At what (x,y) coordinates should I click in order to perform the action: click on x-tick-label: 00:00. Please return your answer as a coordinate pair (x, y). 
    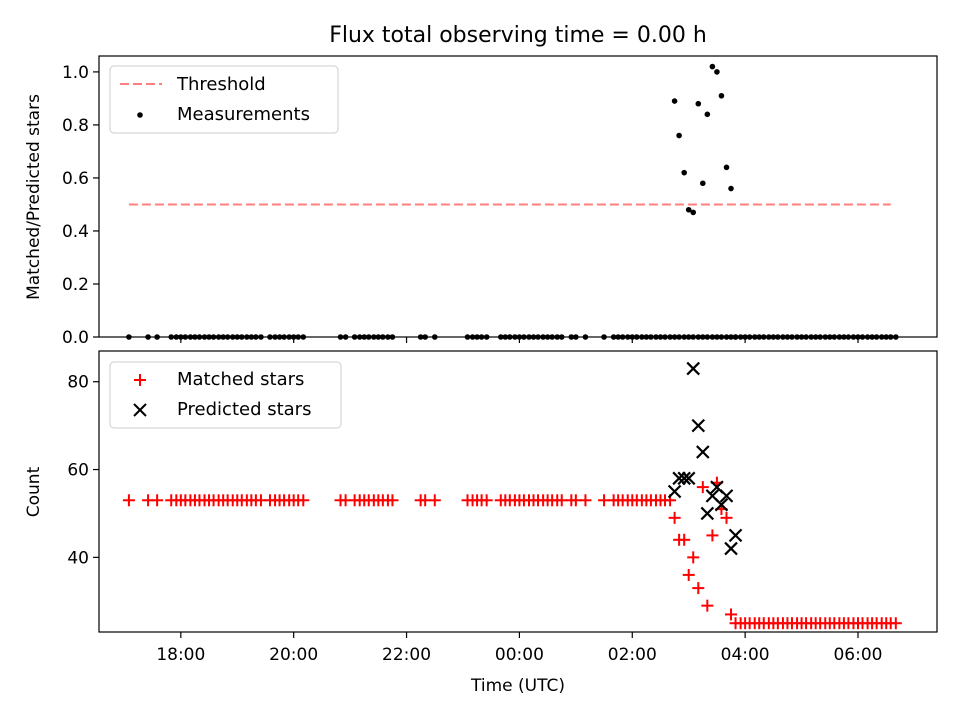
    Looking at the image, I should click on (519, 655).